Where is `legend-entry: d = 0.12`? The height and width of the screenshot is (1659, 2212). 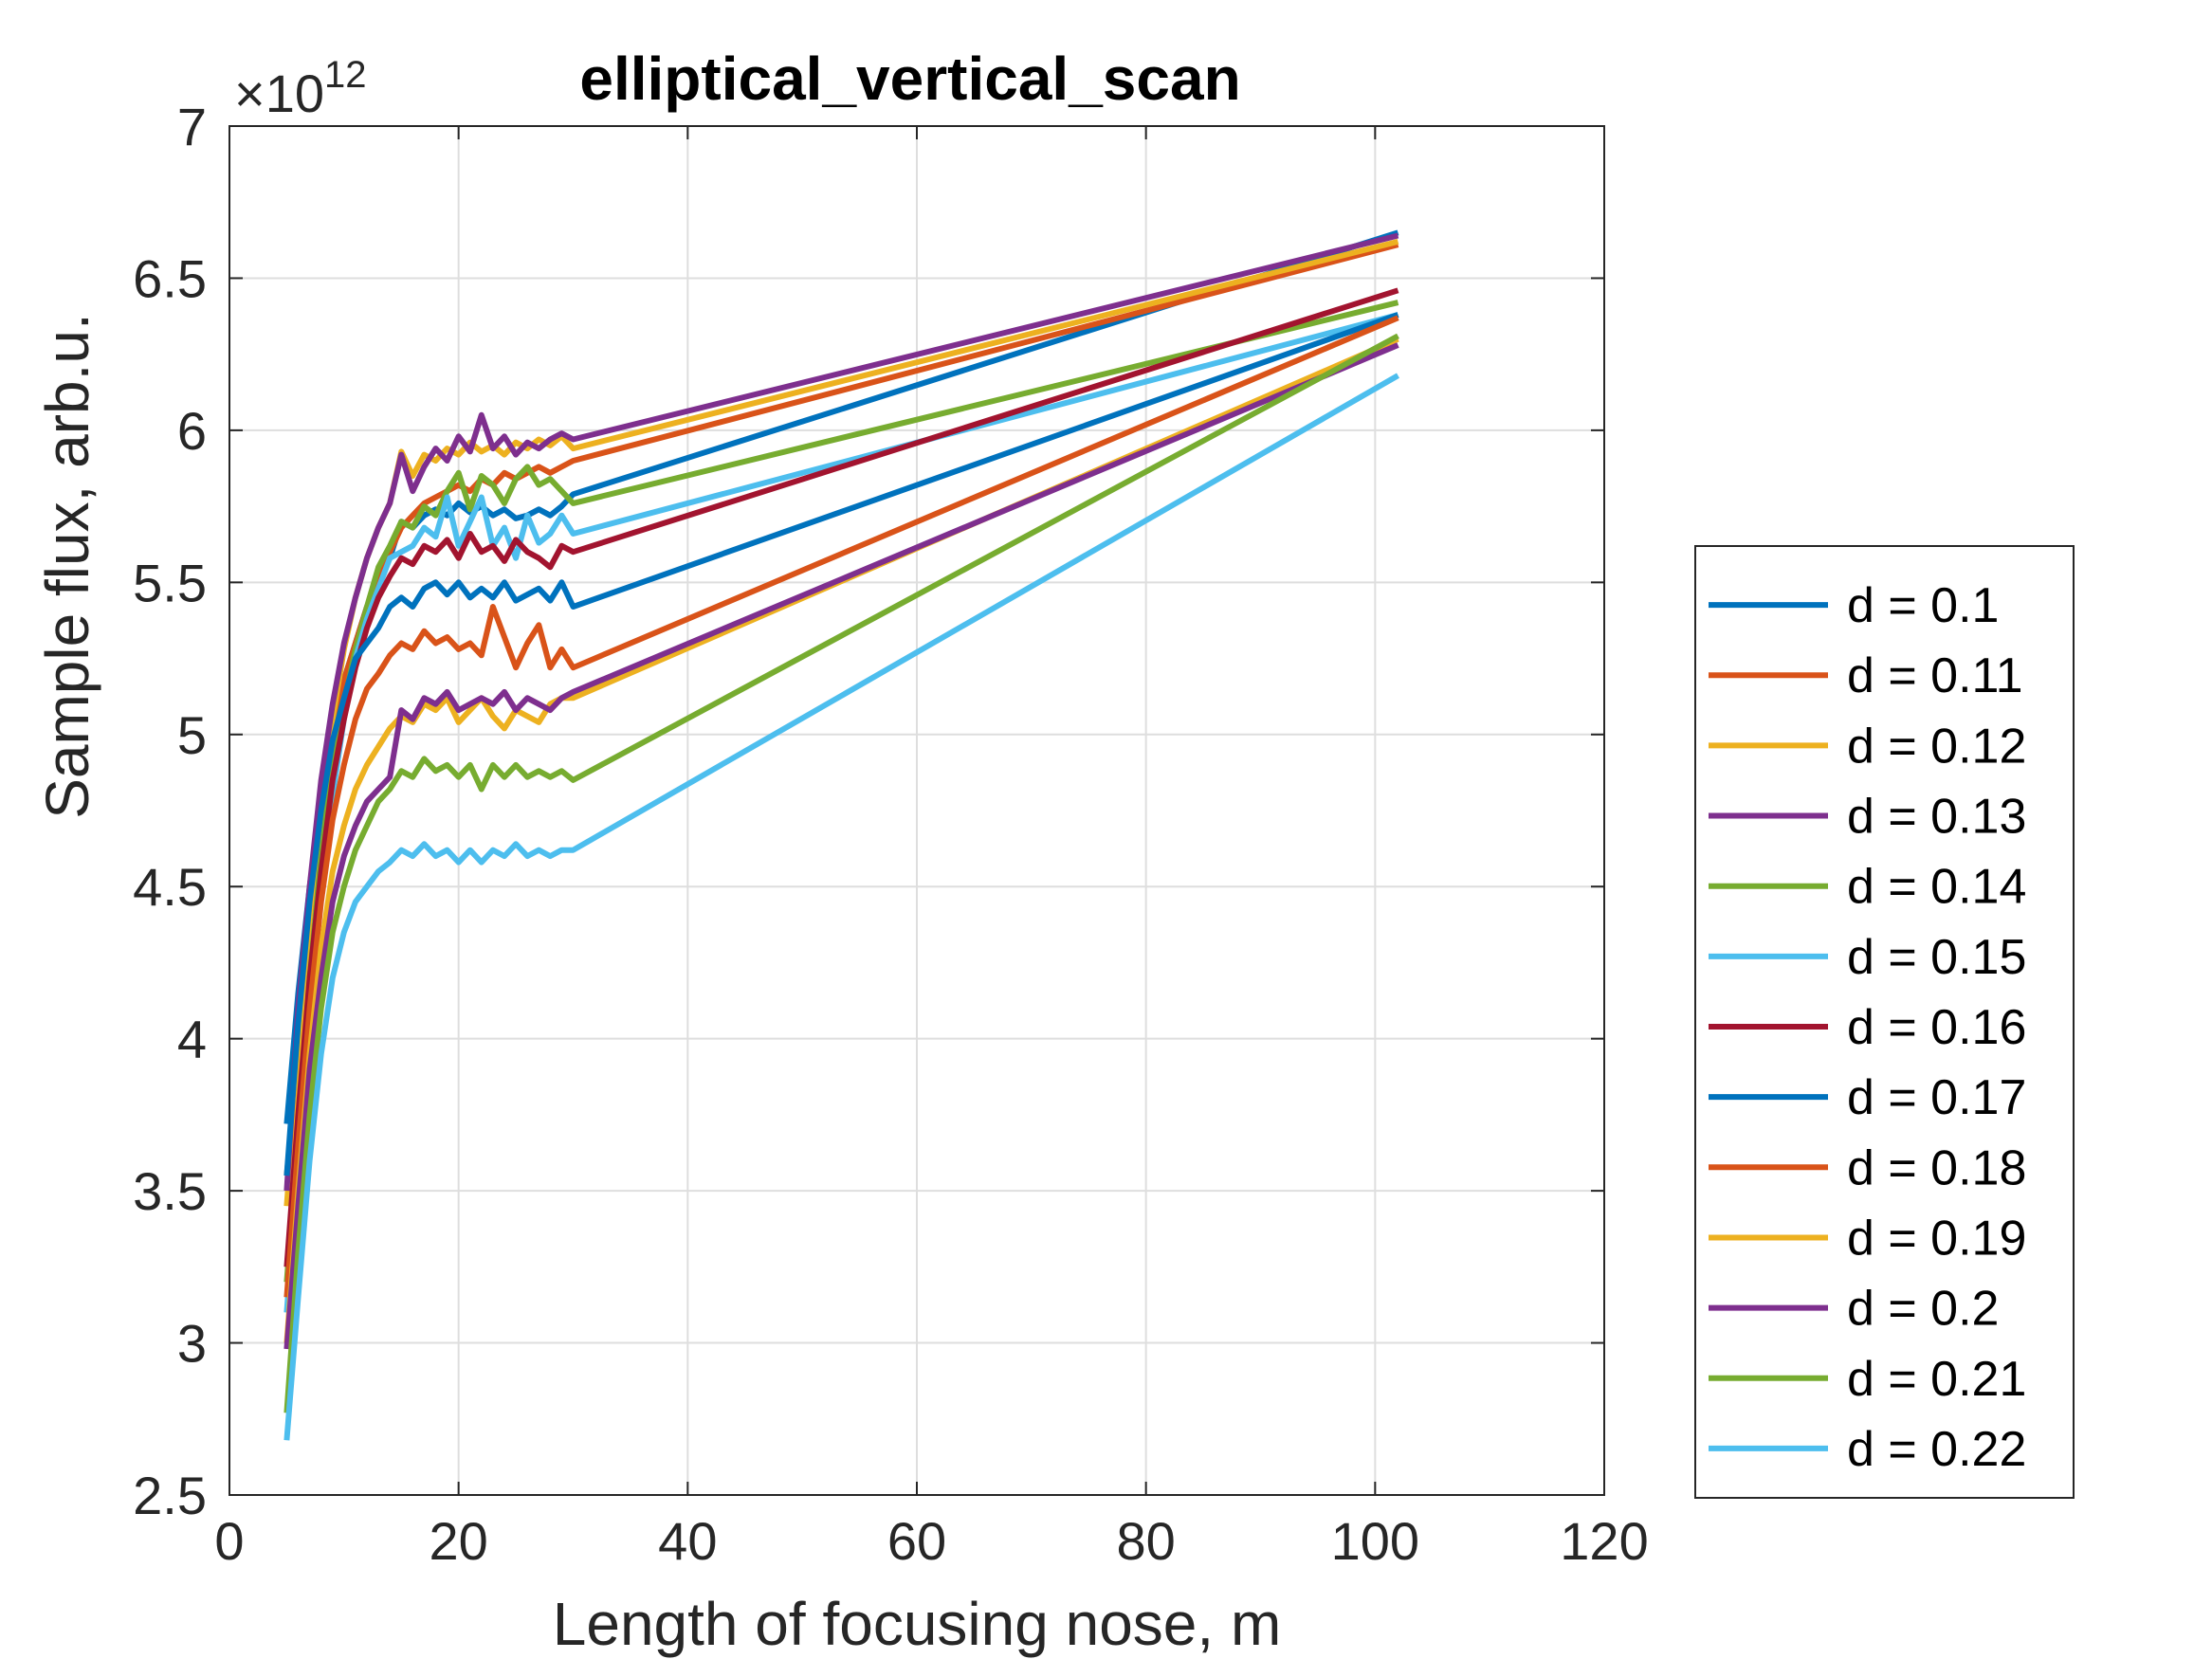 legend-entry: d = 0.12 is located at coordinates (1936, 746).